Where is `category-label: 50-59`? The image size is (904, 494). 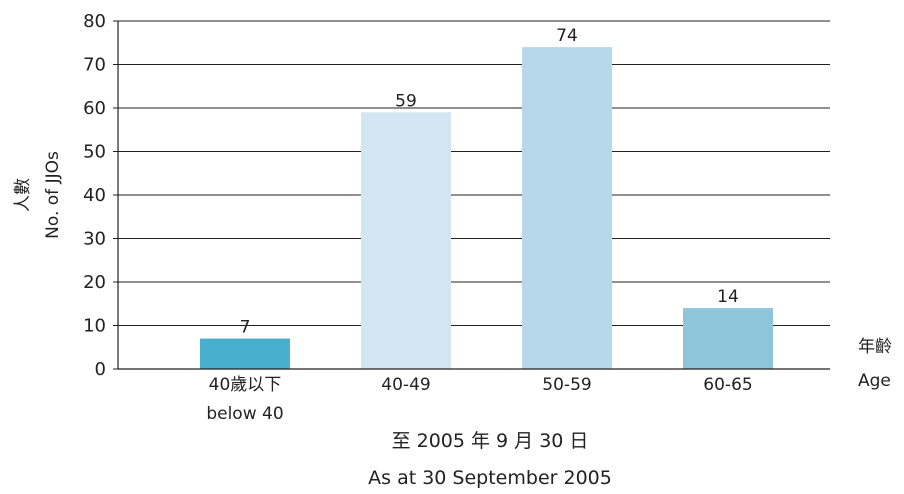 category-label: 50-59 is located at coordinates (566, 385).